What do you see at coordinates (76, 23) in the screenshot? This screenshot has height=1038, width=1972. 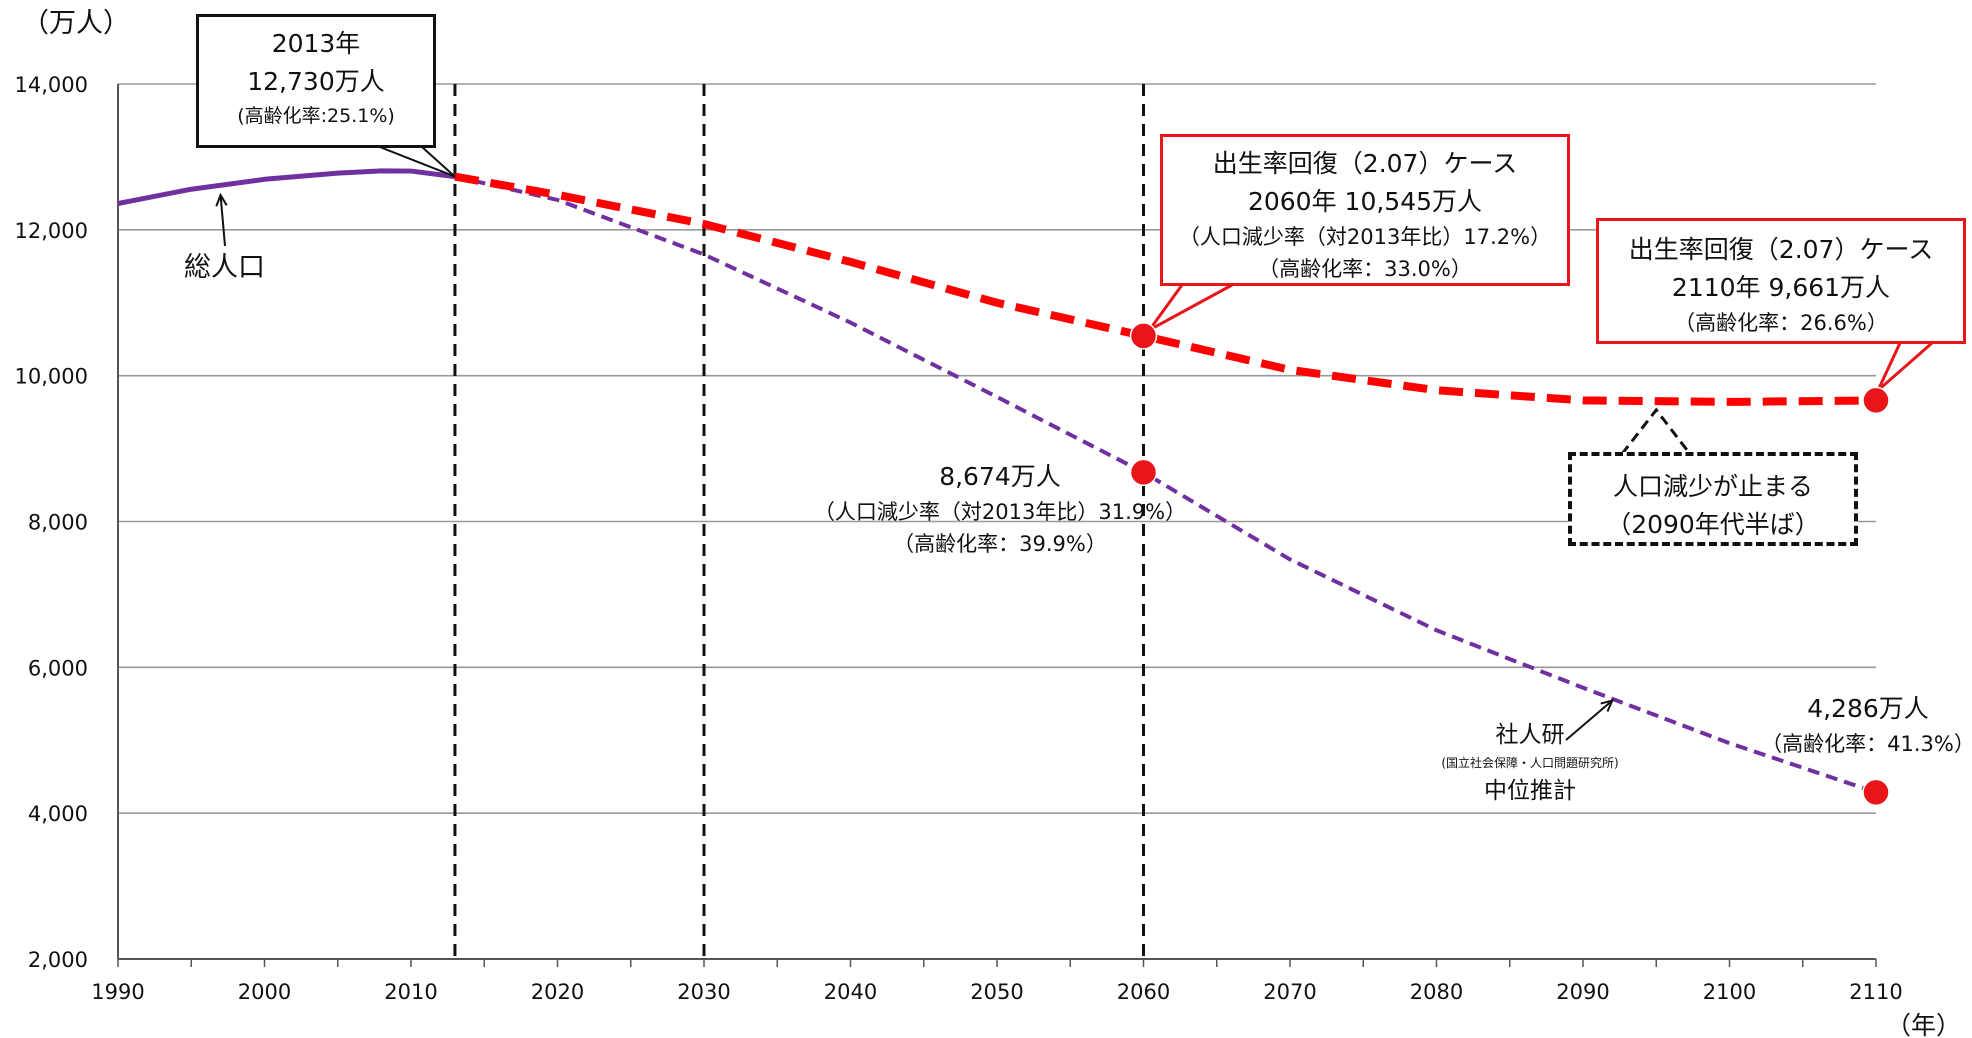 I see `y-axis-unit-label: （万人）` at bounding box center [76, 23].